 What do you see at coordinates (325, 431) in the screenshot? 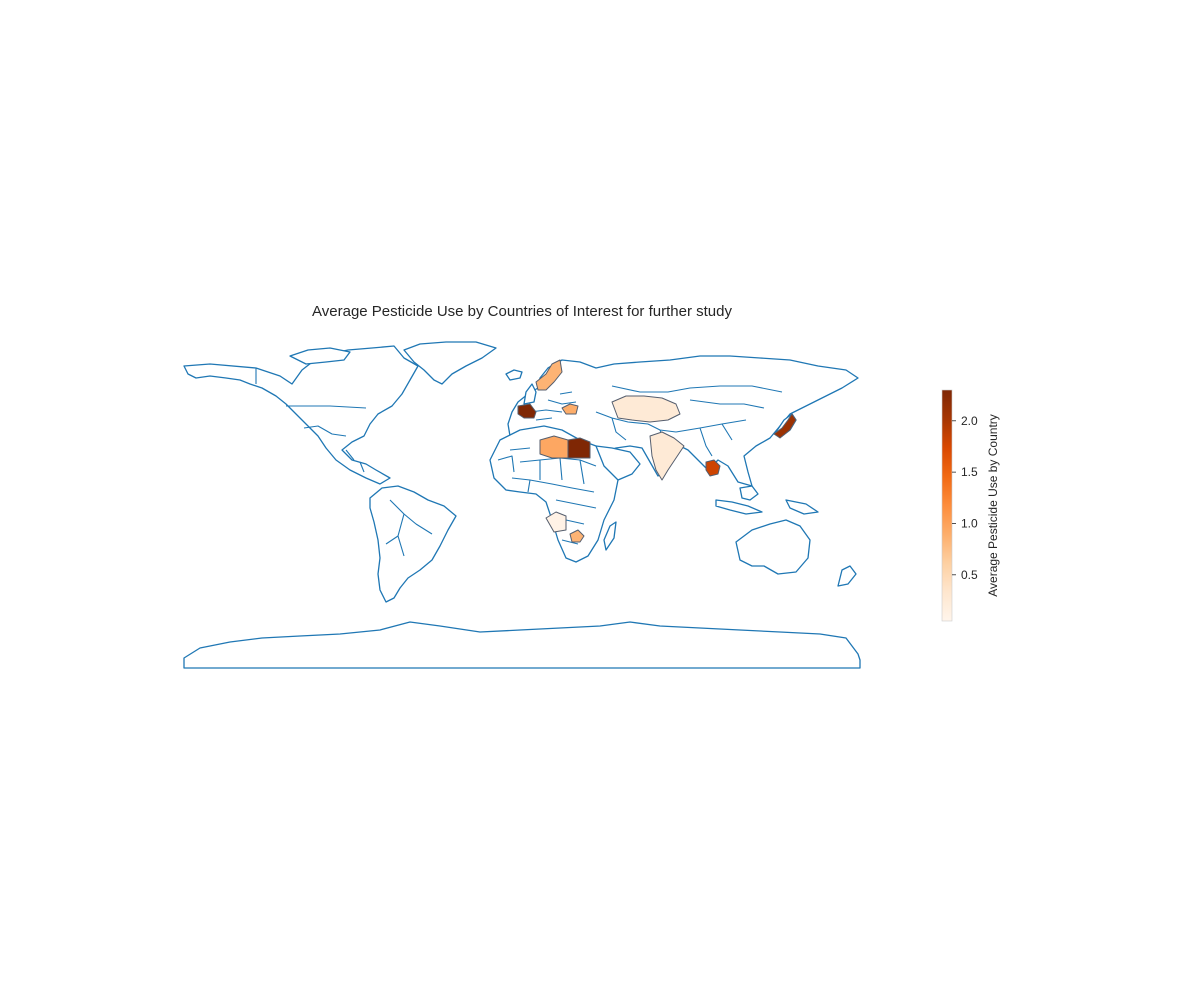
I see `us-mexico-border` at bounding box center [325, 431].